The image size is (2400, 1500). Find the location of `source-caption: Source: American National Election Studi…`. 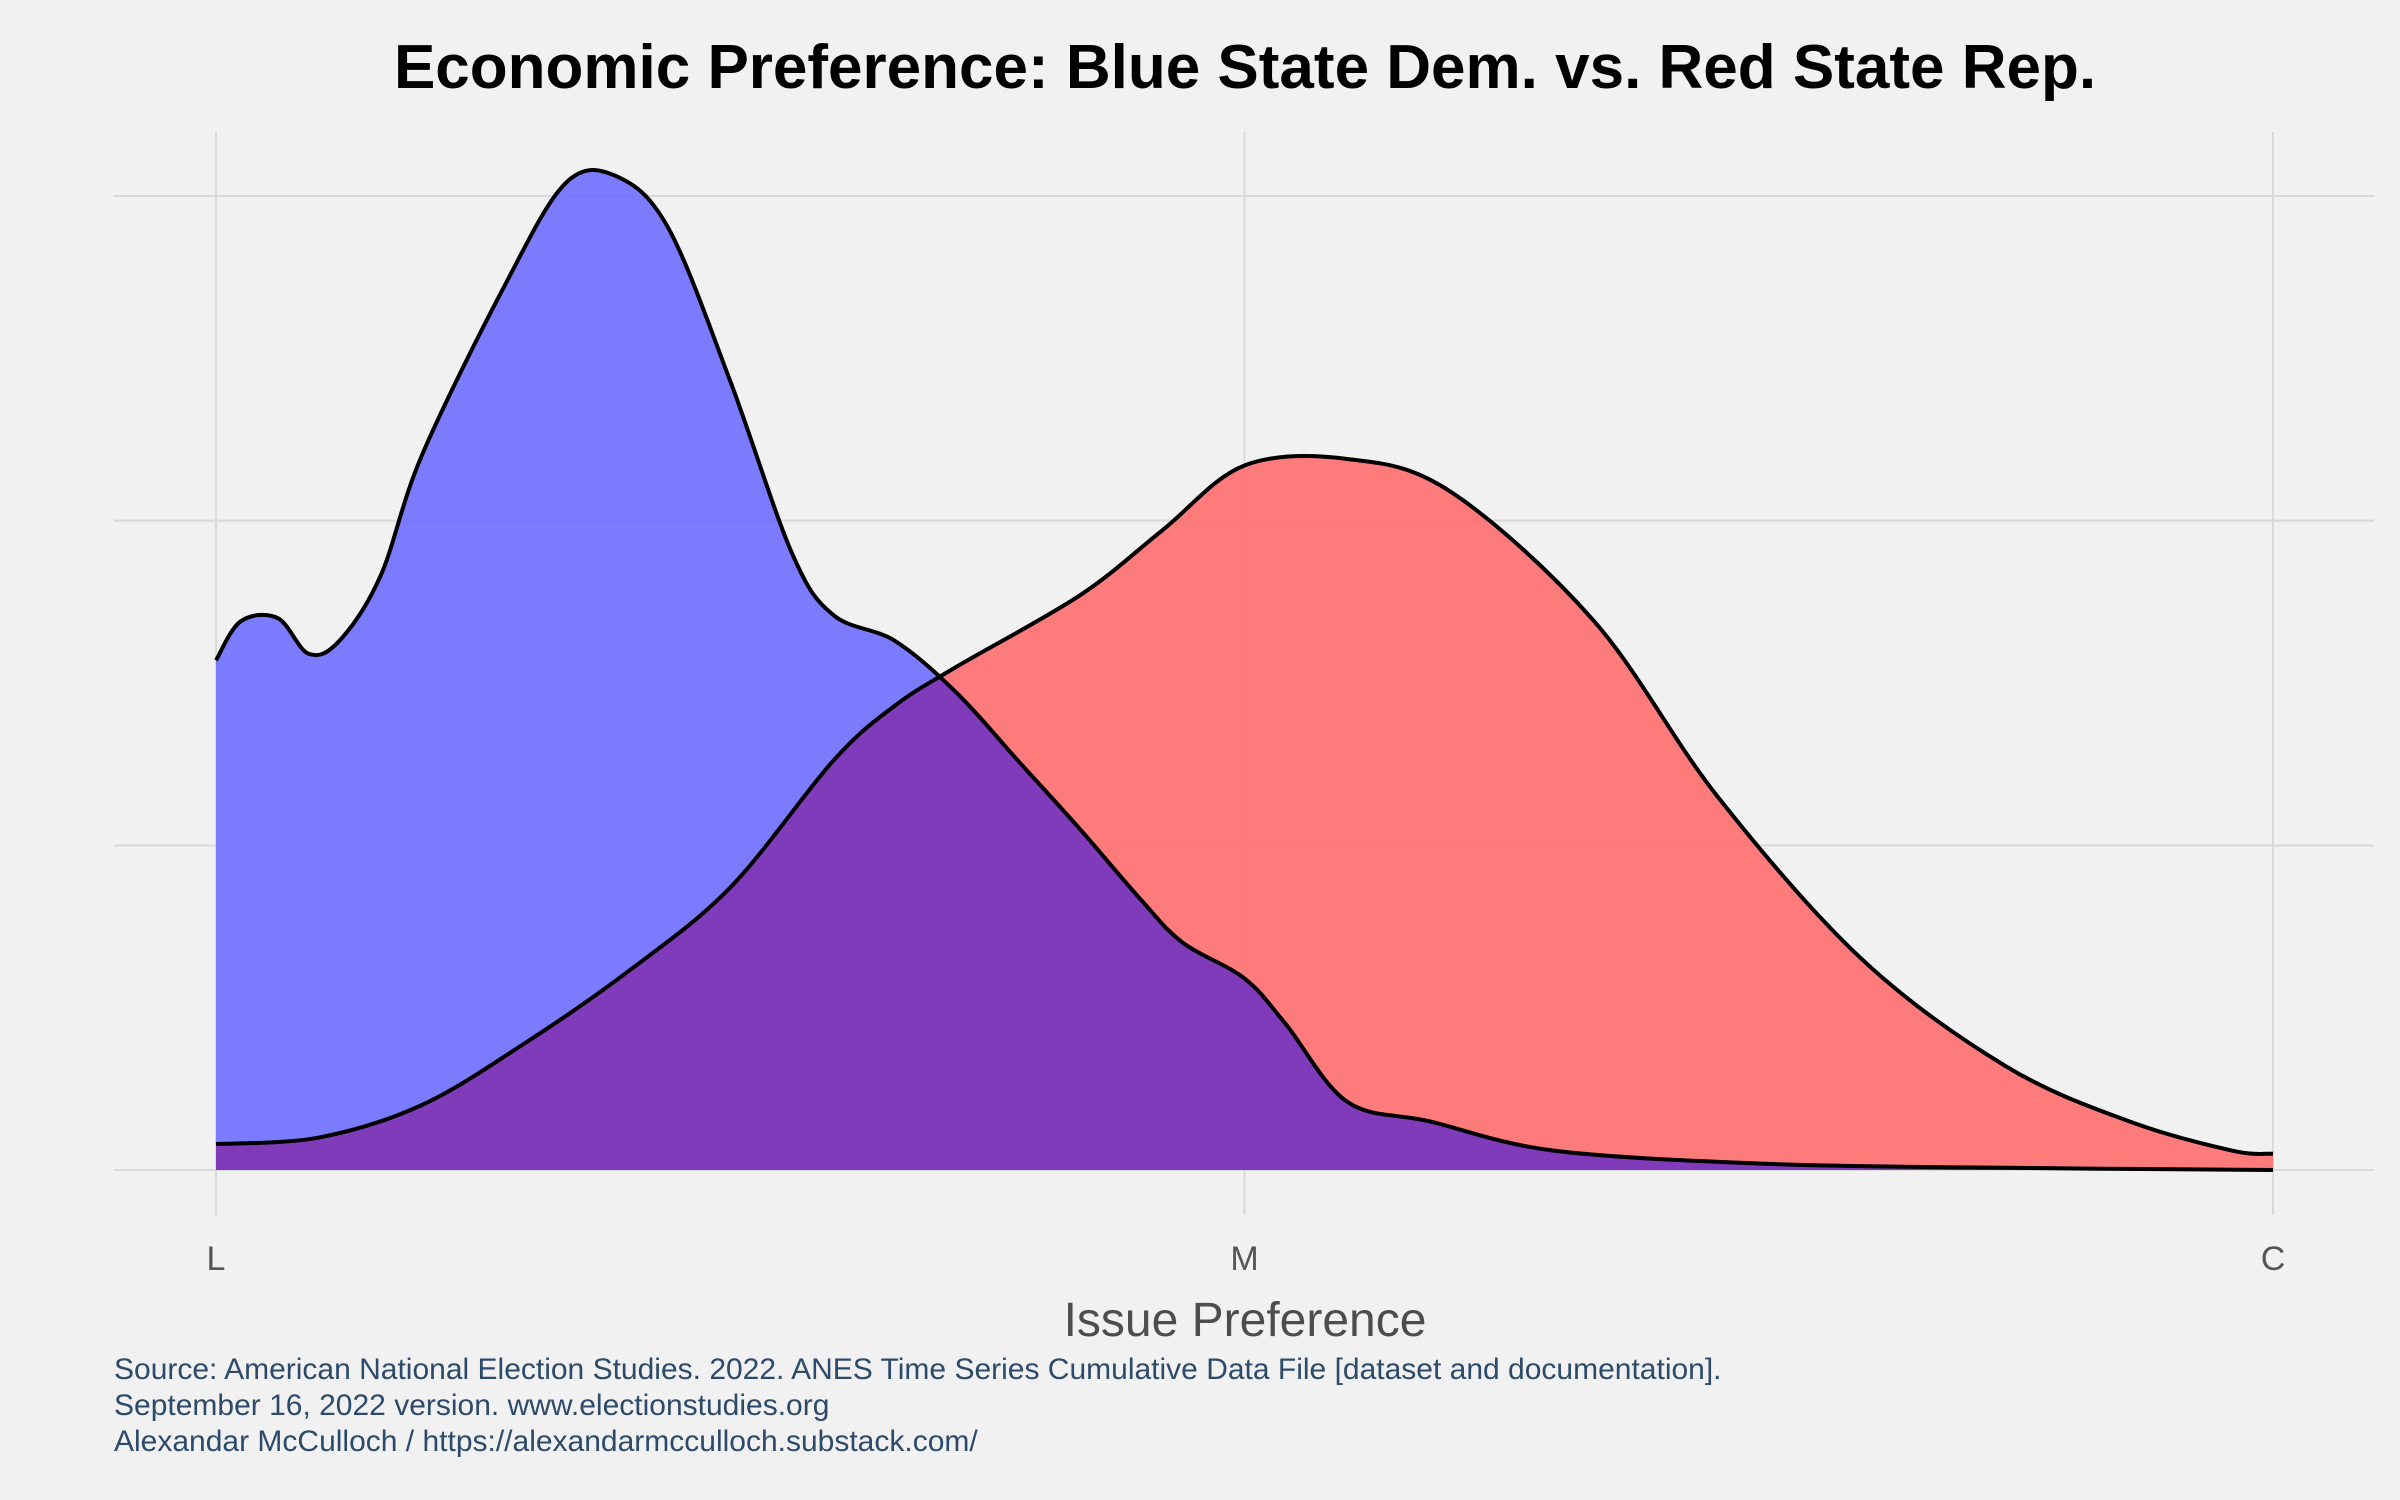

source-caption: Source: American National Election Studi… is located at coordinates (918, 1406).